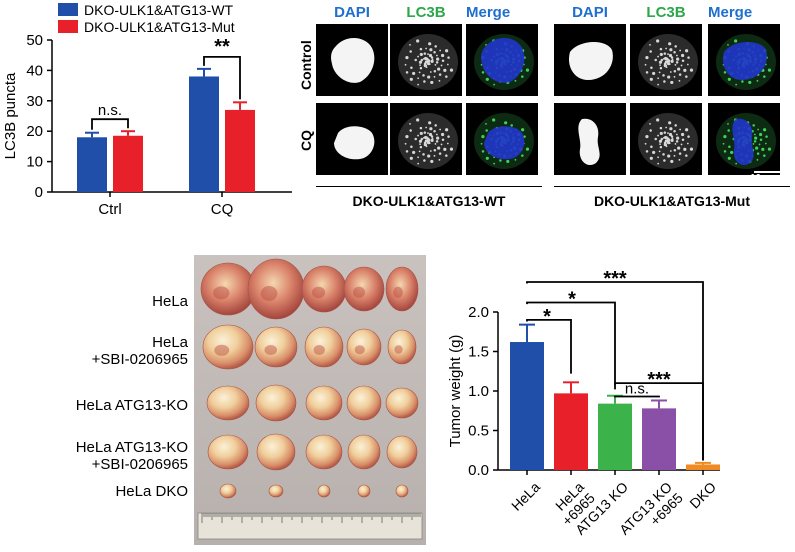 The height and width of the screenshot is (552, 795). Describe the element at coordinates (39, 192) in the screenshot. I see `y-tick-label: 0` at that location.